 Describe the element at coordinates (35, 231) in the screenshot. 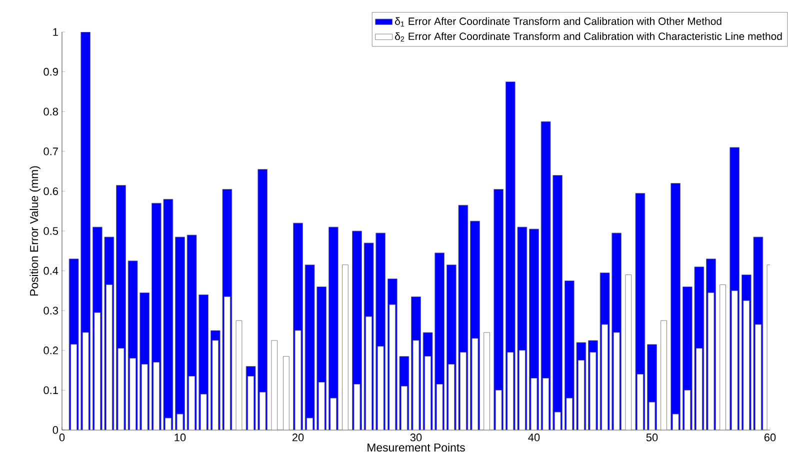

I see `y-axis-title: Position Error Value (mm)` at that location.